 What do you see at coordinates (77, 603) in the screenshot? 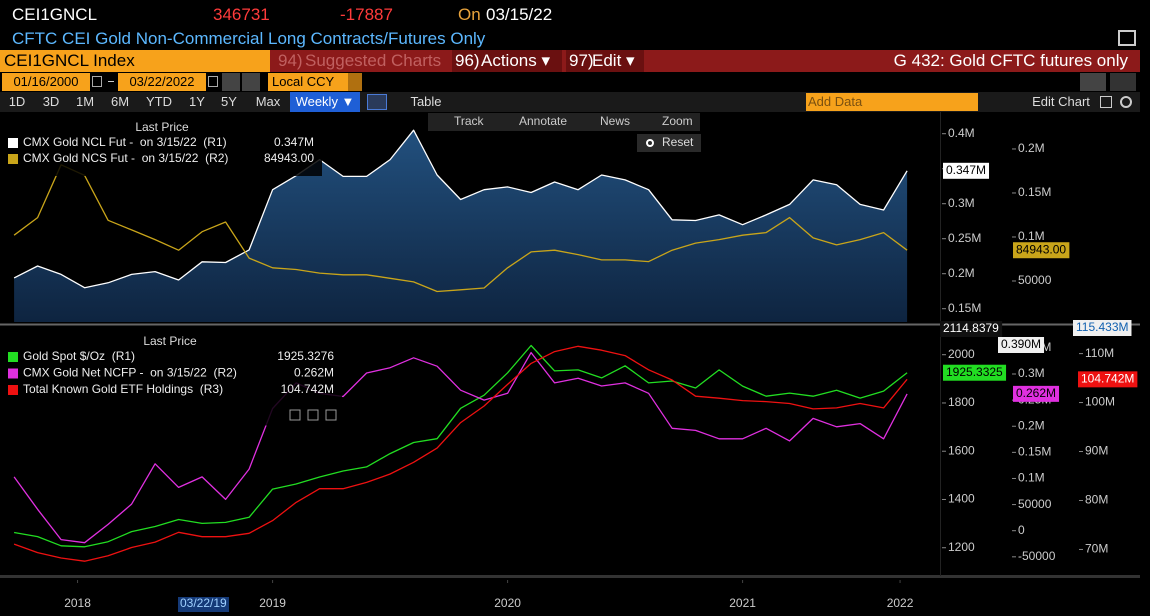
I see `x-tick-label: 2018` at bounding box center [77, 603].